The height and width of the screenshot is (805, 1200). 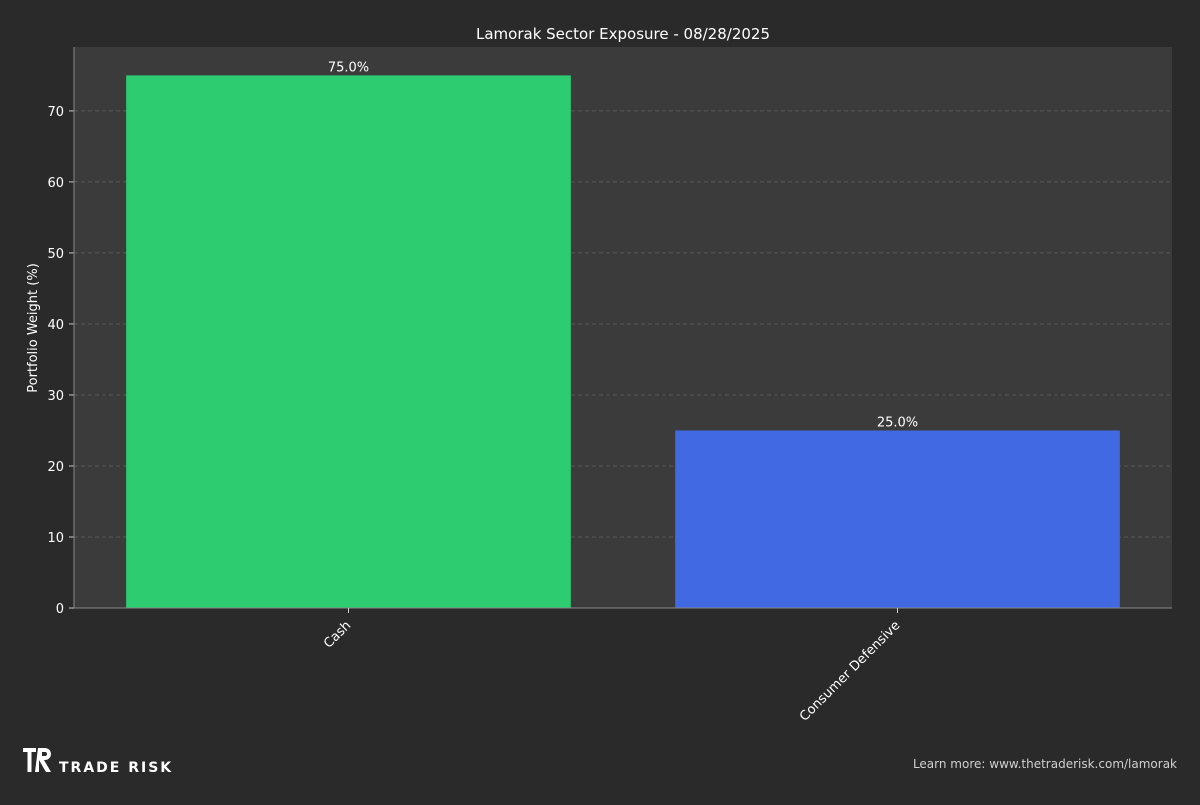 I want to click on y-axis-label: Portfolio Weight (%), so click(x=33, y=328).